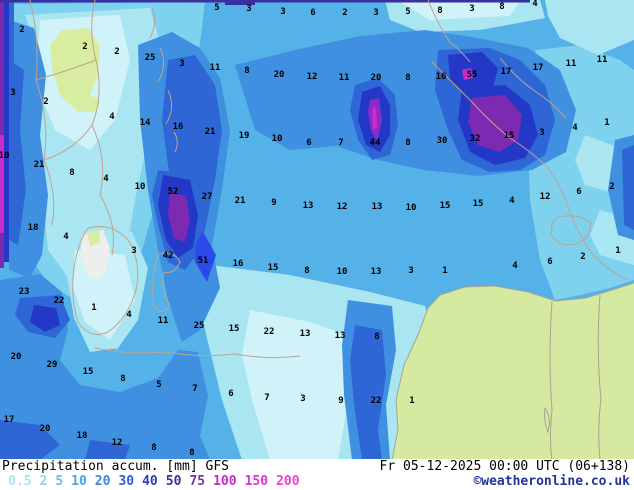 The width and height of the screenshot is (634, 490). I want to click on coast-seram, so click(571, 230).